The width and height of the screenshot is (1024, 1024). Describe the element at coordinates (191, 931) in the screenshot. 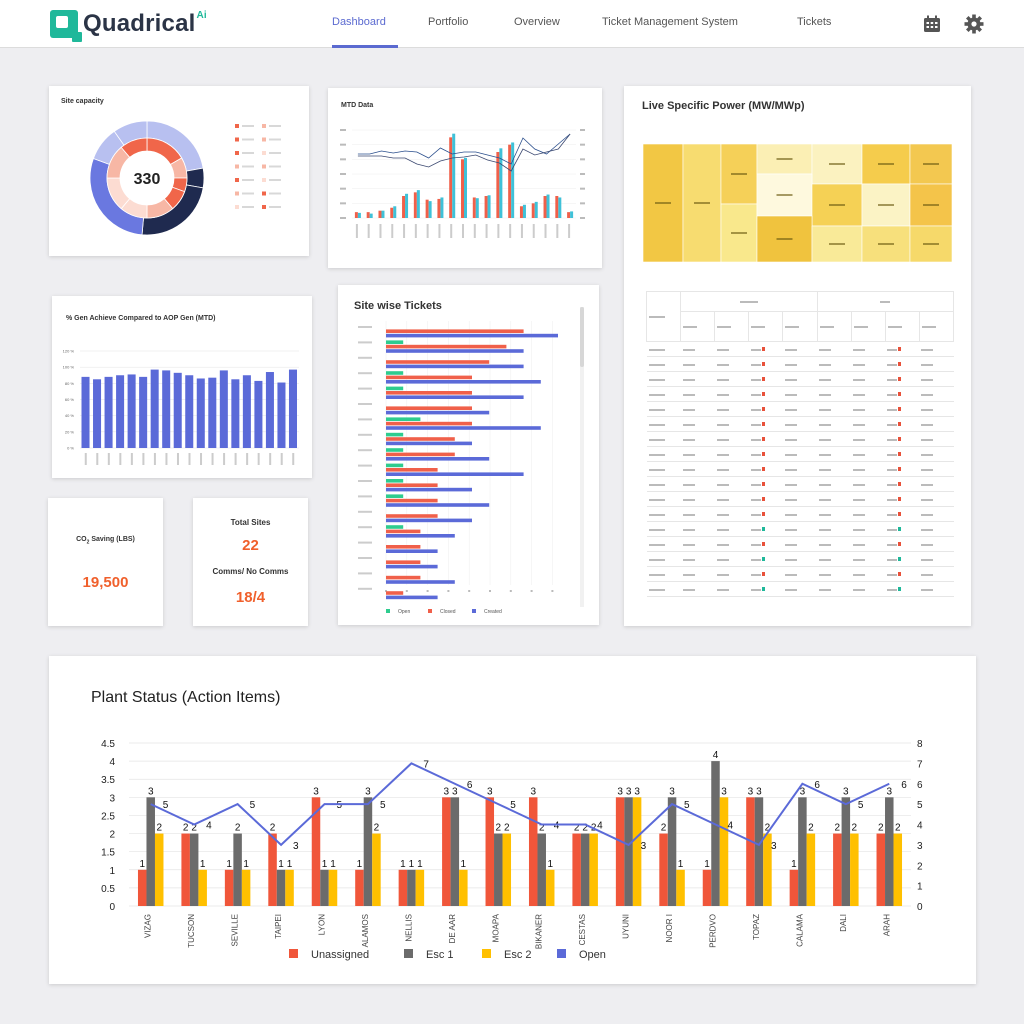

I see `x-tick-label: TUCSON` at that location.